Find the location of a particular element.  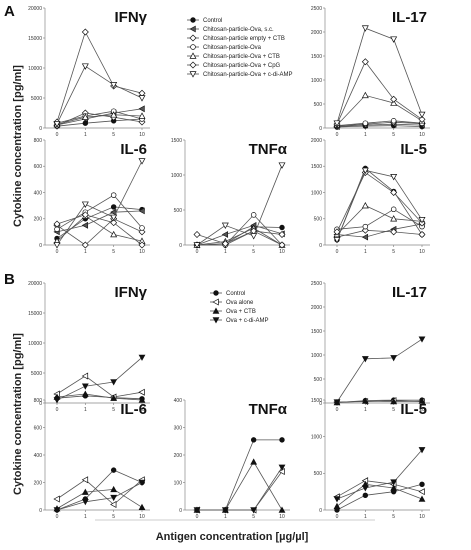

chart-b-tnfalpha: 0 100 200 300 400 0 1 5 10 TNFα is located at coordinates (232, 459).